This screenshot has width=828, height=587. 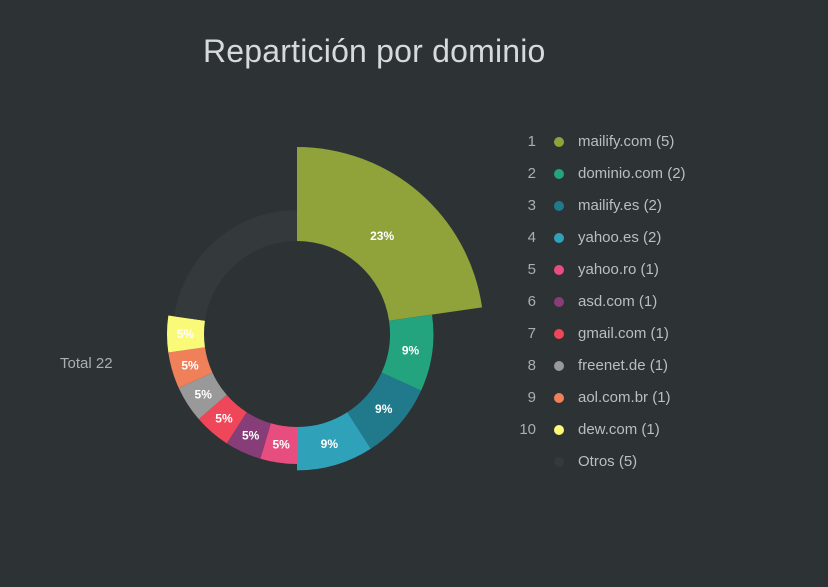 What do you see at coordinates (608, 461) in the screenshot?
I see `legend-label: Otros (5)` at bounding box center [608, 461].